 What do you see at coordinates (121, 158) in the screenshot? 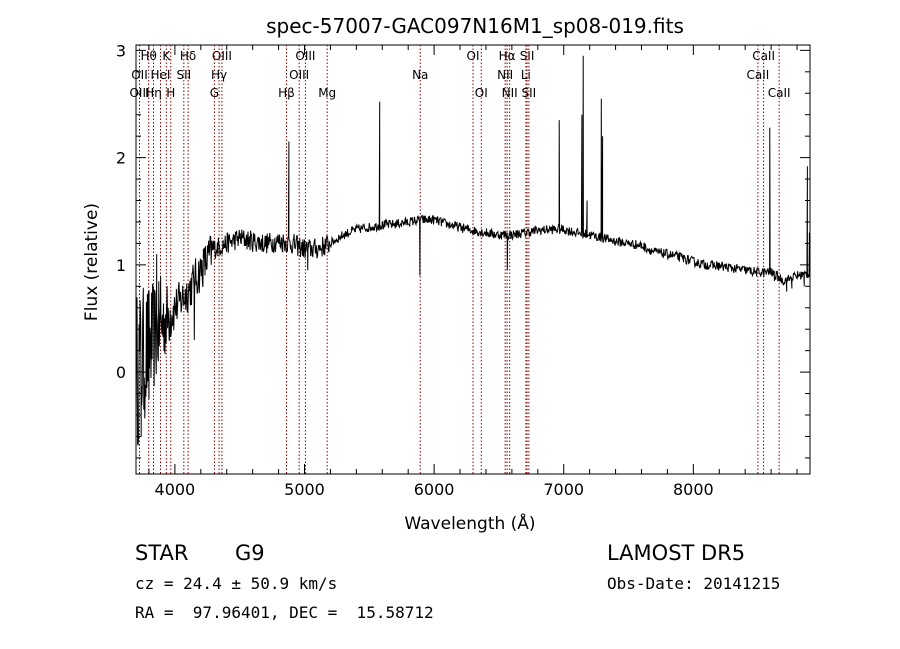
I see `y-tick-label: 2` at bounding box center [121, 158].